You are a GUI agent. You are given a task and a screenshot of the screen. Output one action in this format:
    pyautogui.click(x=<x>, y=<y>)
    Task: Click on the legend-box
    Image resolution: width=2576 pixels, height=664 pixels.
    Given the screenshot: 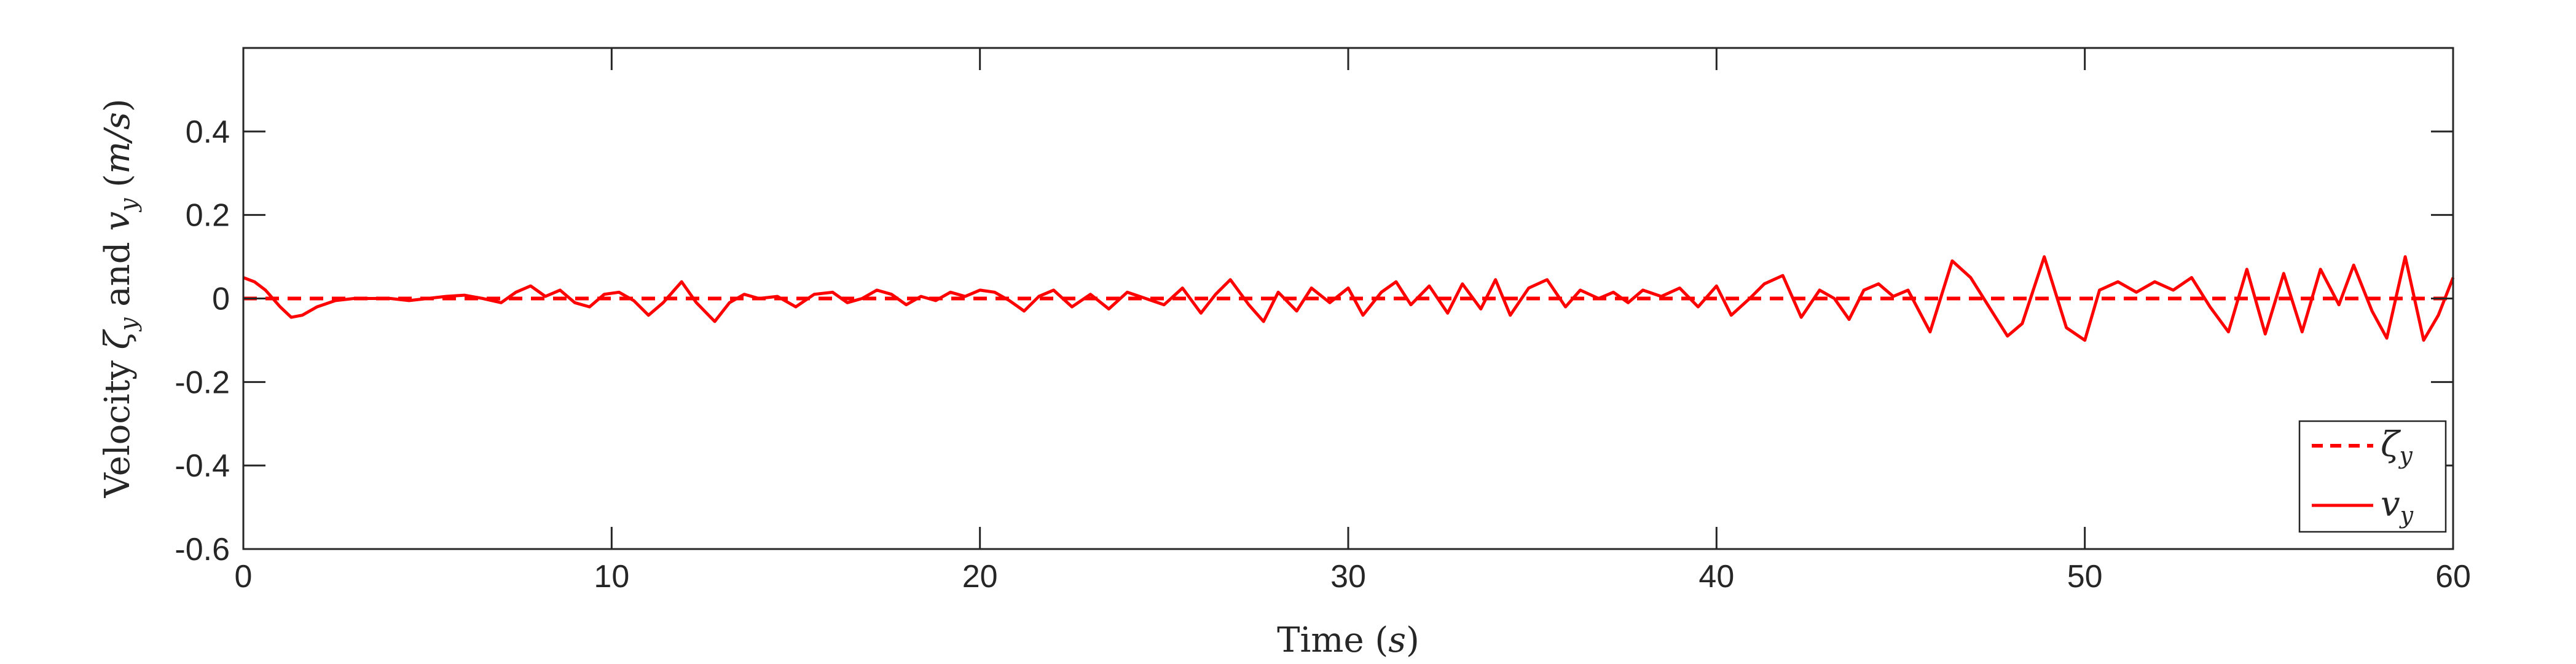 What is the action you would take?
    pyautogui.click(x=2372, y=476)
    